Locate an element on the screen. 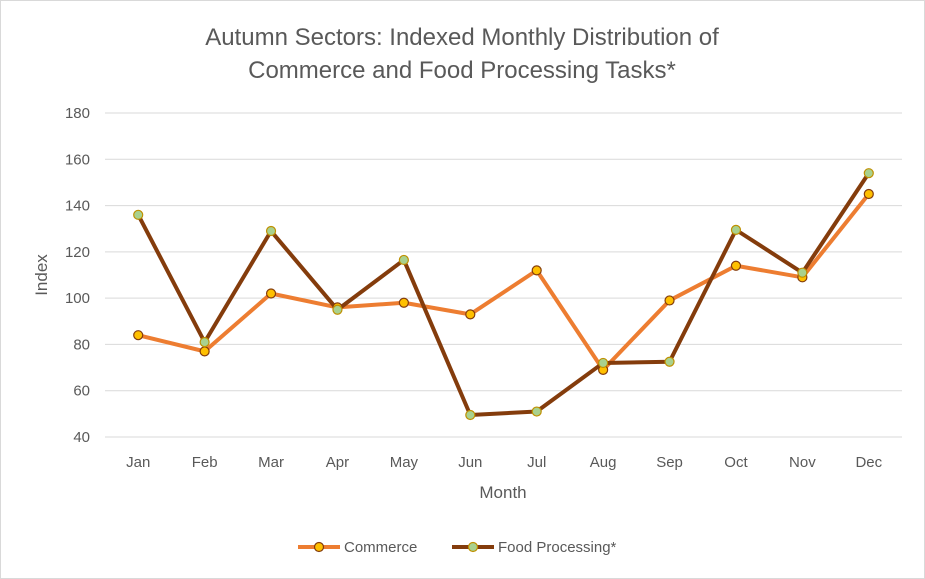  x-tick-label: Dec is located at coordinates (868, 462).